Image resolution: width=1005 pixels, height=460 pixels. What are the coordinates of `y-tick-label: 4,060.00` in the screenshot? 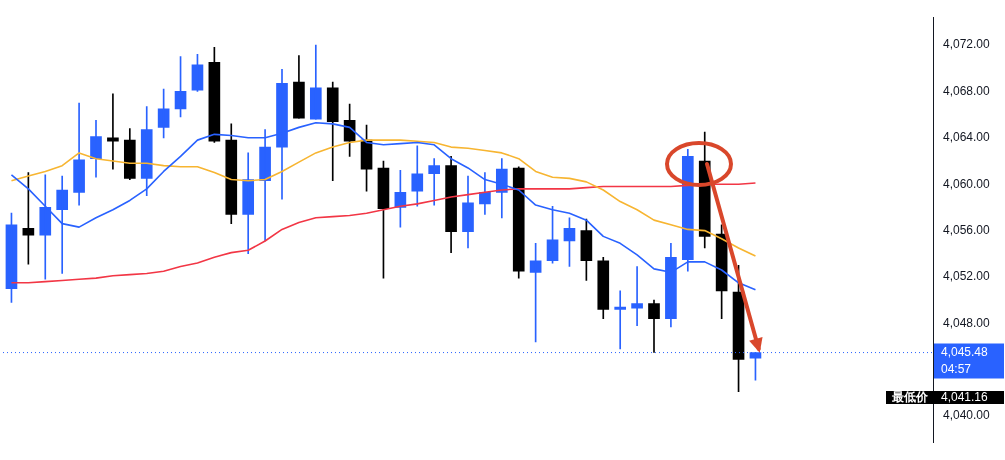 It's located at (967, 183).